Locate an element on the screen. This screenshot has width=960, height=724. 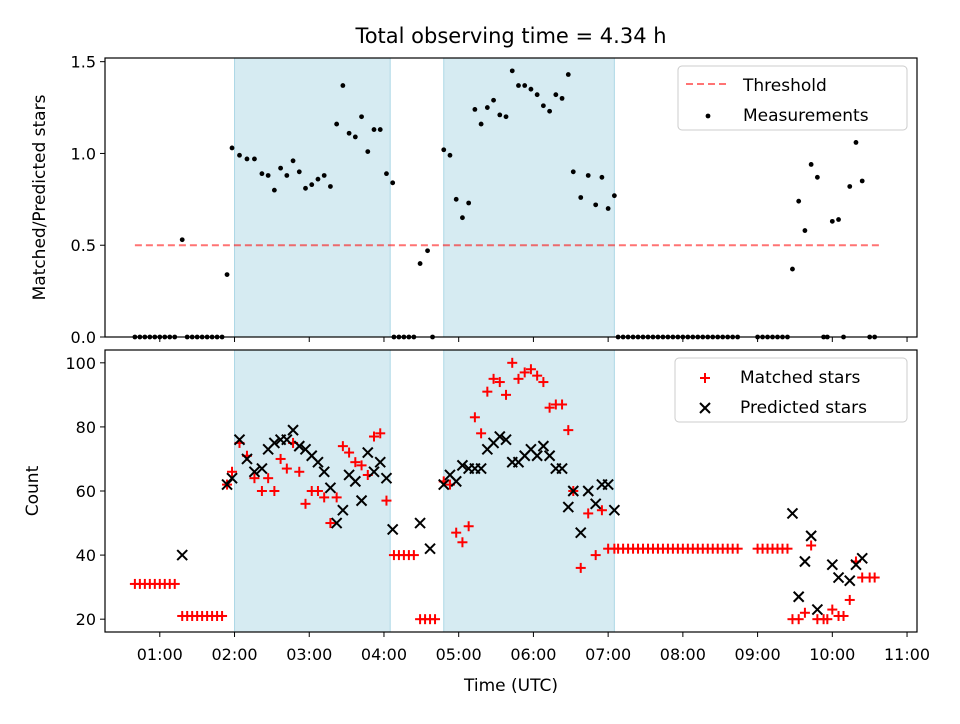
x-tick-label: 10:00 is located at coordinates (832, 654).